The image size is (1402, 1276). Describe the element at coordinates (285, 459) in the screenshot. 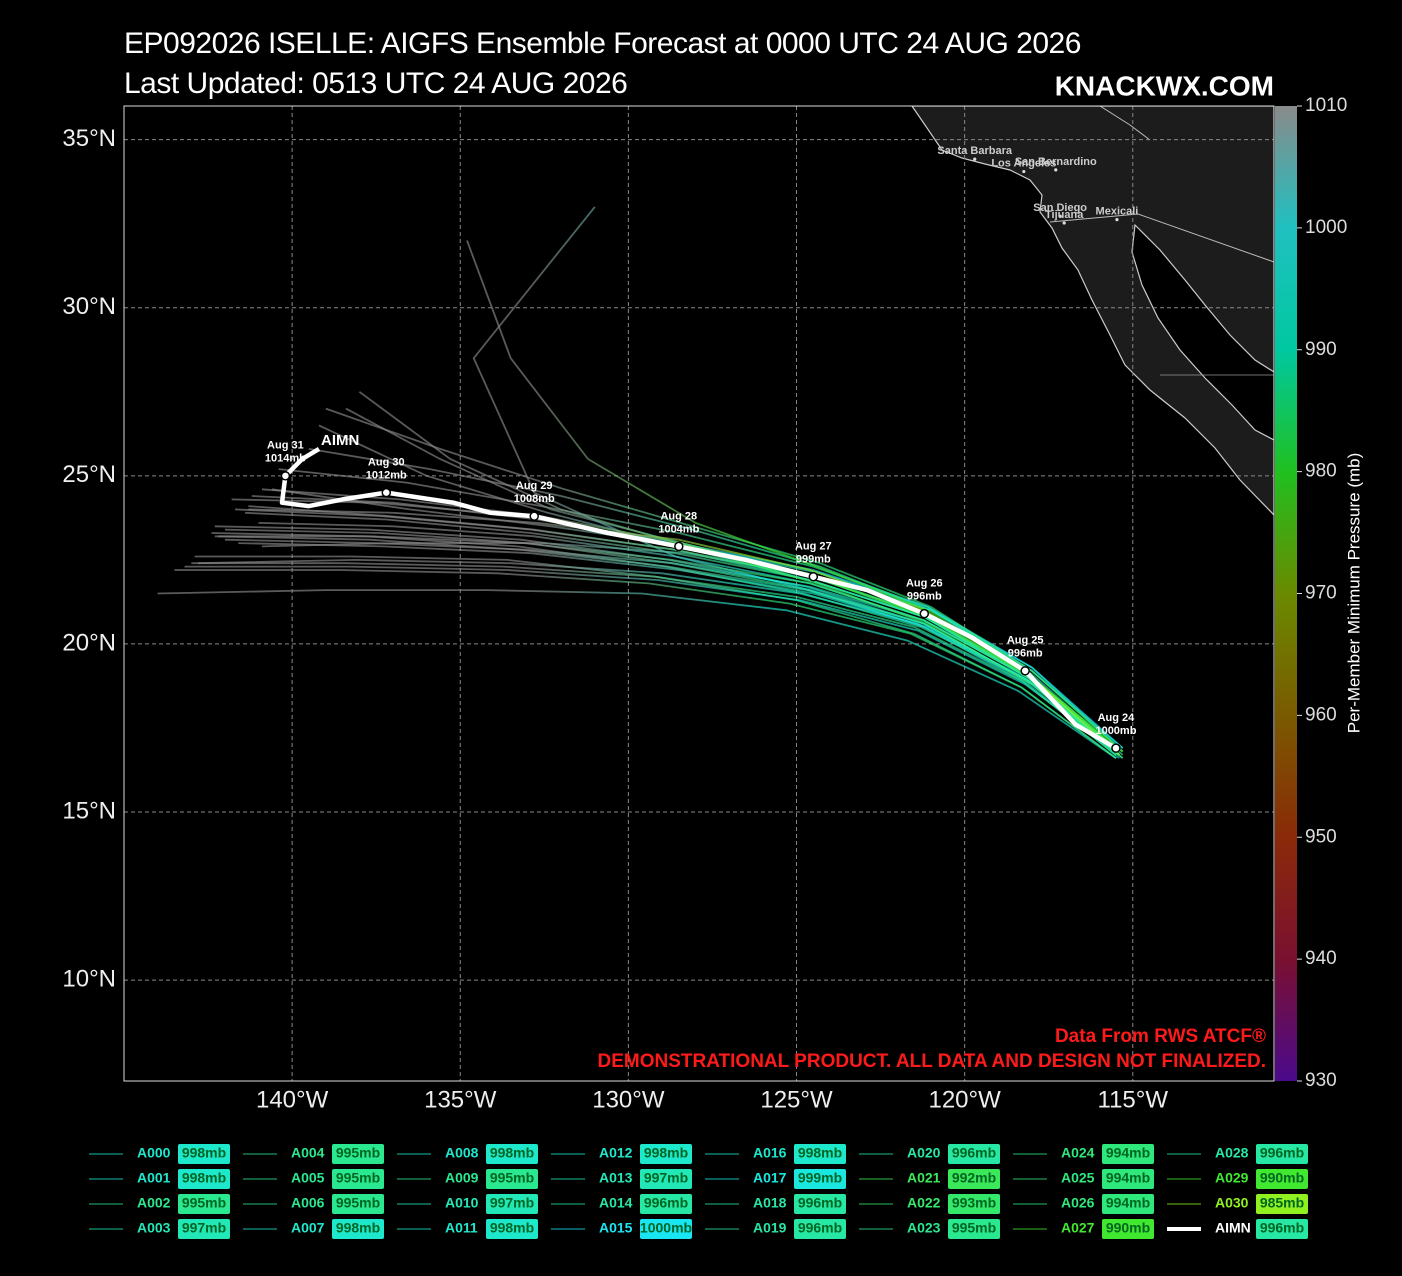

I see `point-pressure: 1014mb` at that location.